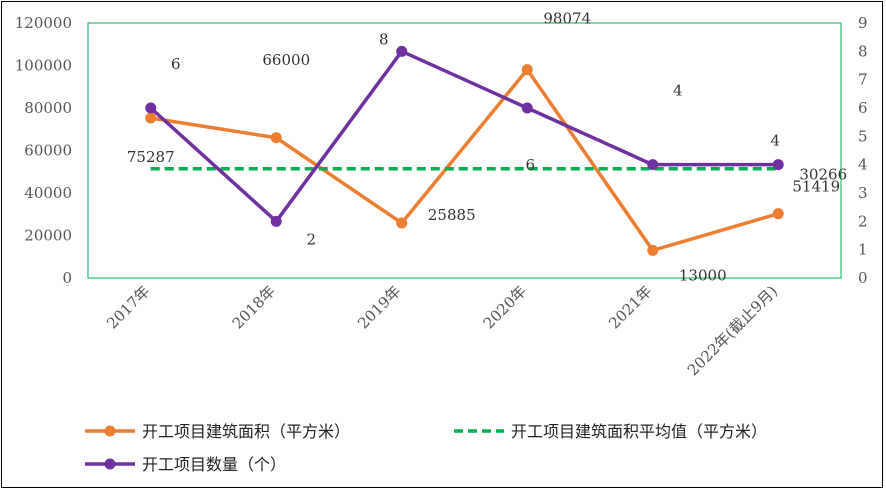  What do you see at coordinates (863, 165) in the screenshot?
I see `y-right-tick-label: 4` at bounding box center [863, 165].